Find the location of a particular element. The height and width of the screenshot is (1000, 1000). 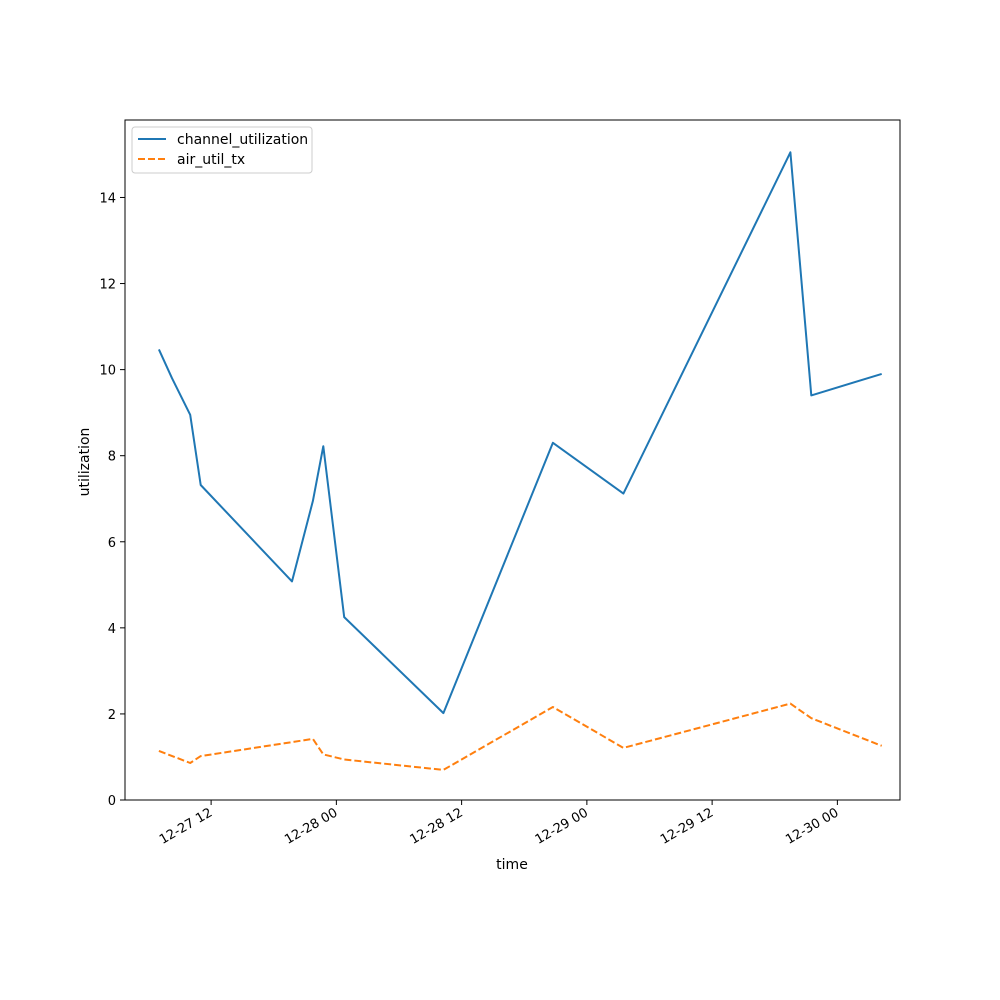

y-tick-label-7: 14 is located at coordinates (107, 198).